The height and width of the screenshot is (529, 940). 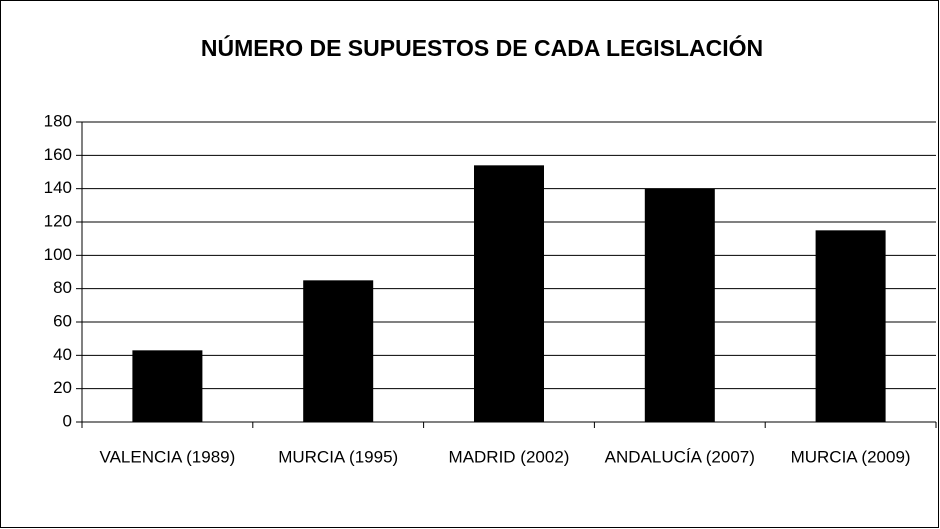 I want to click on x-tick-label: MURCIA (1995), so click(x=338, y=456).